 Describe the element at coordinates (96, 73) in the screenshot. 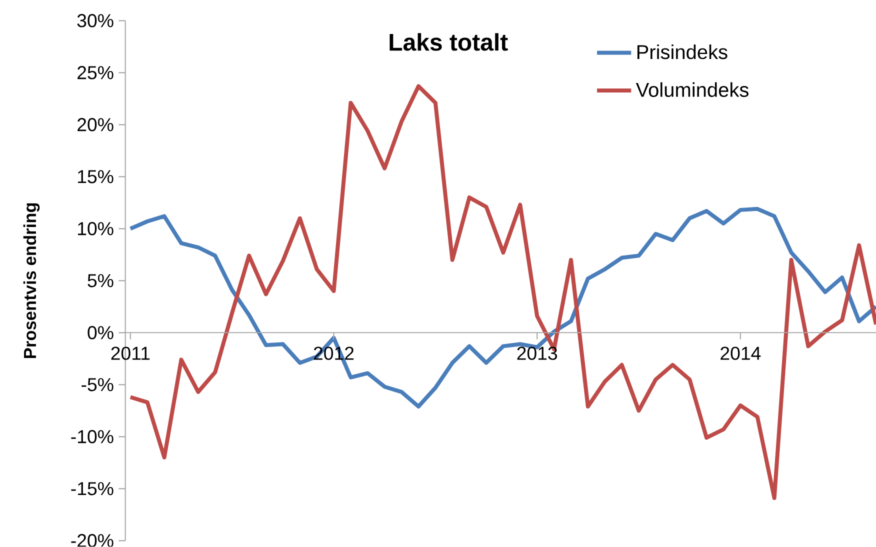

I see `y-tick-label: 25%` at that location.